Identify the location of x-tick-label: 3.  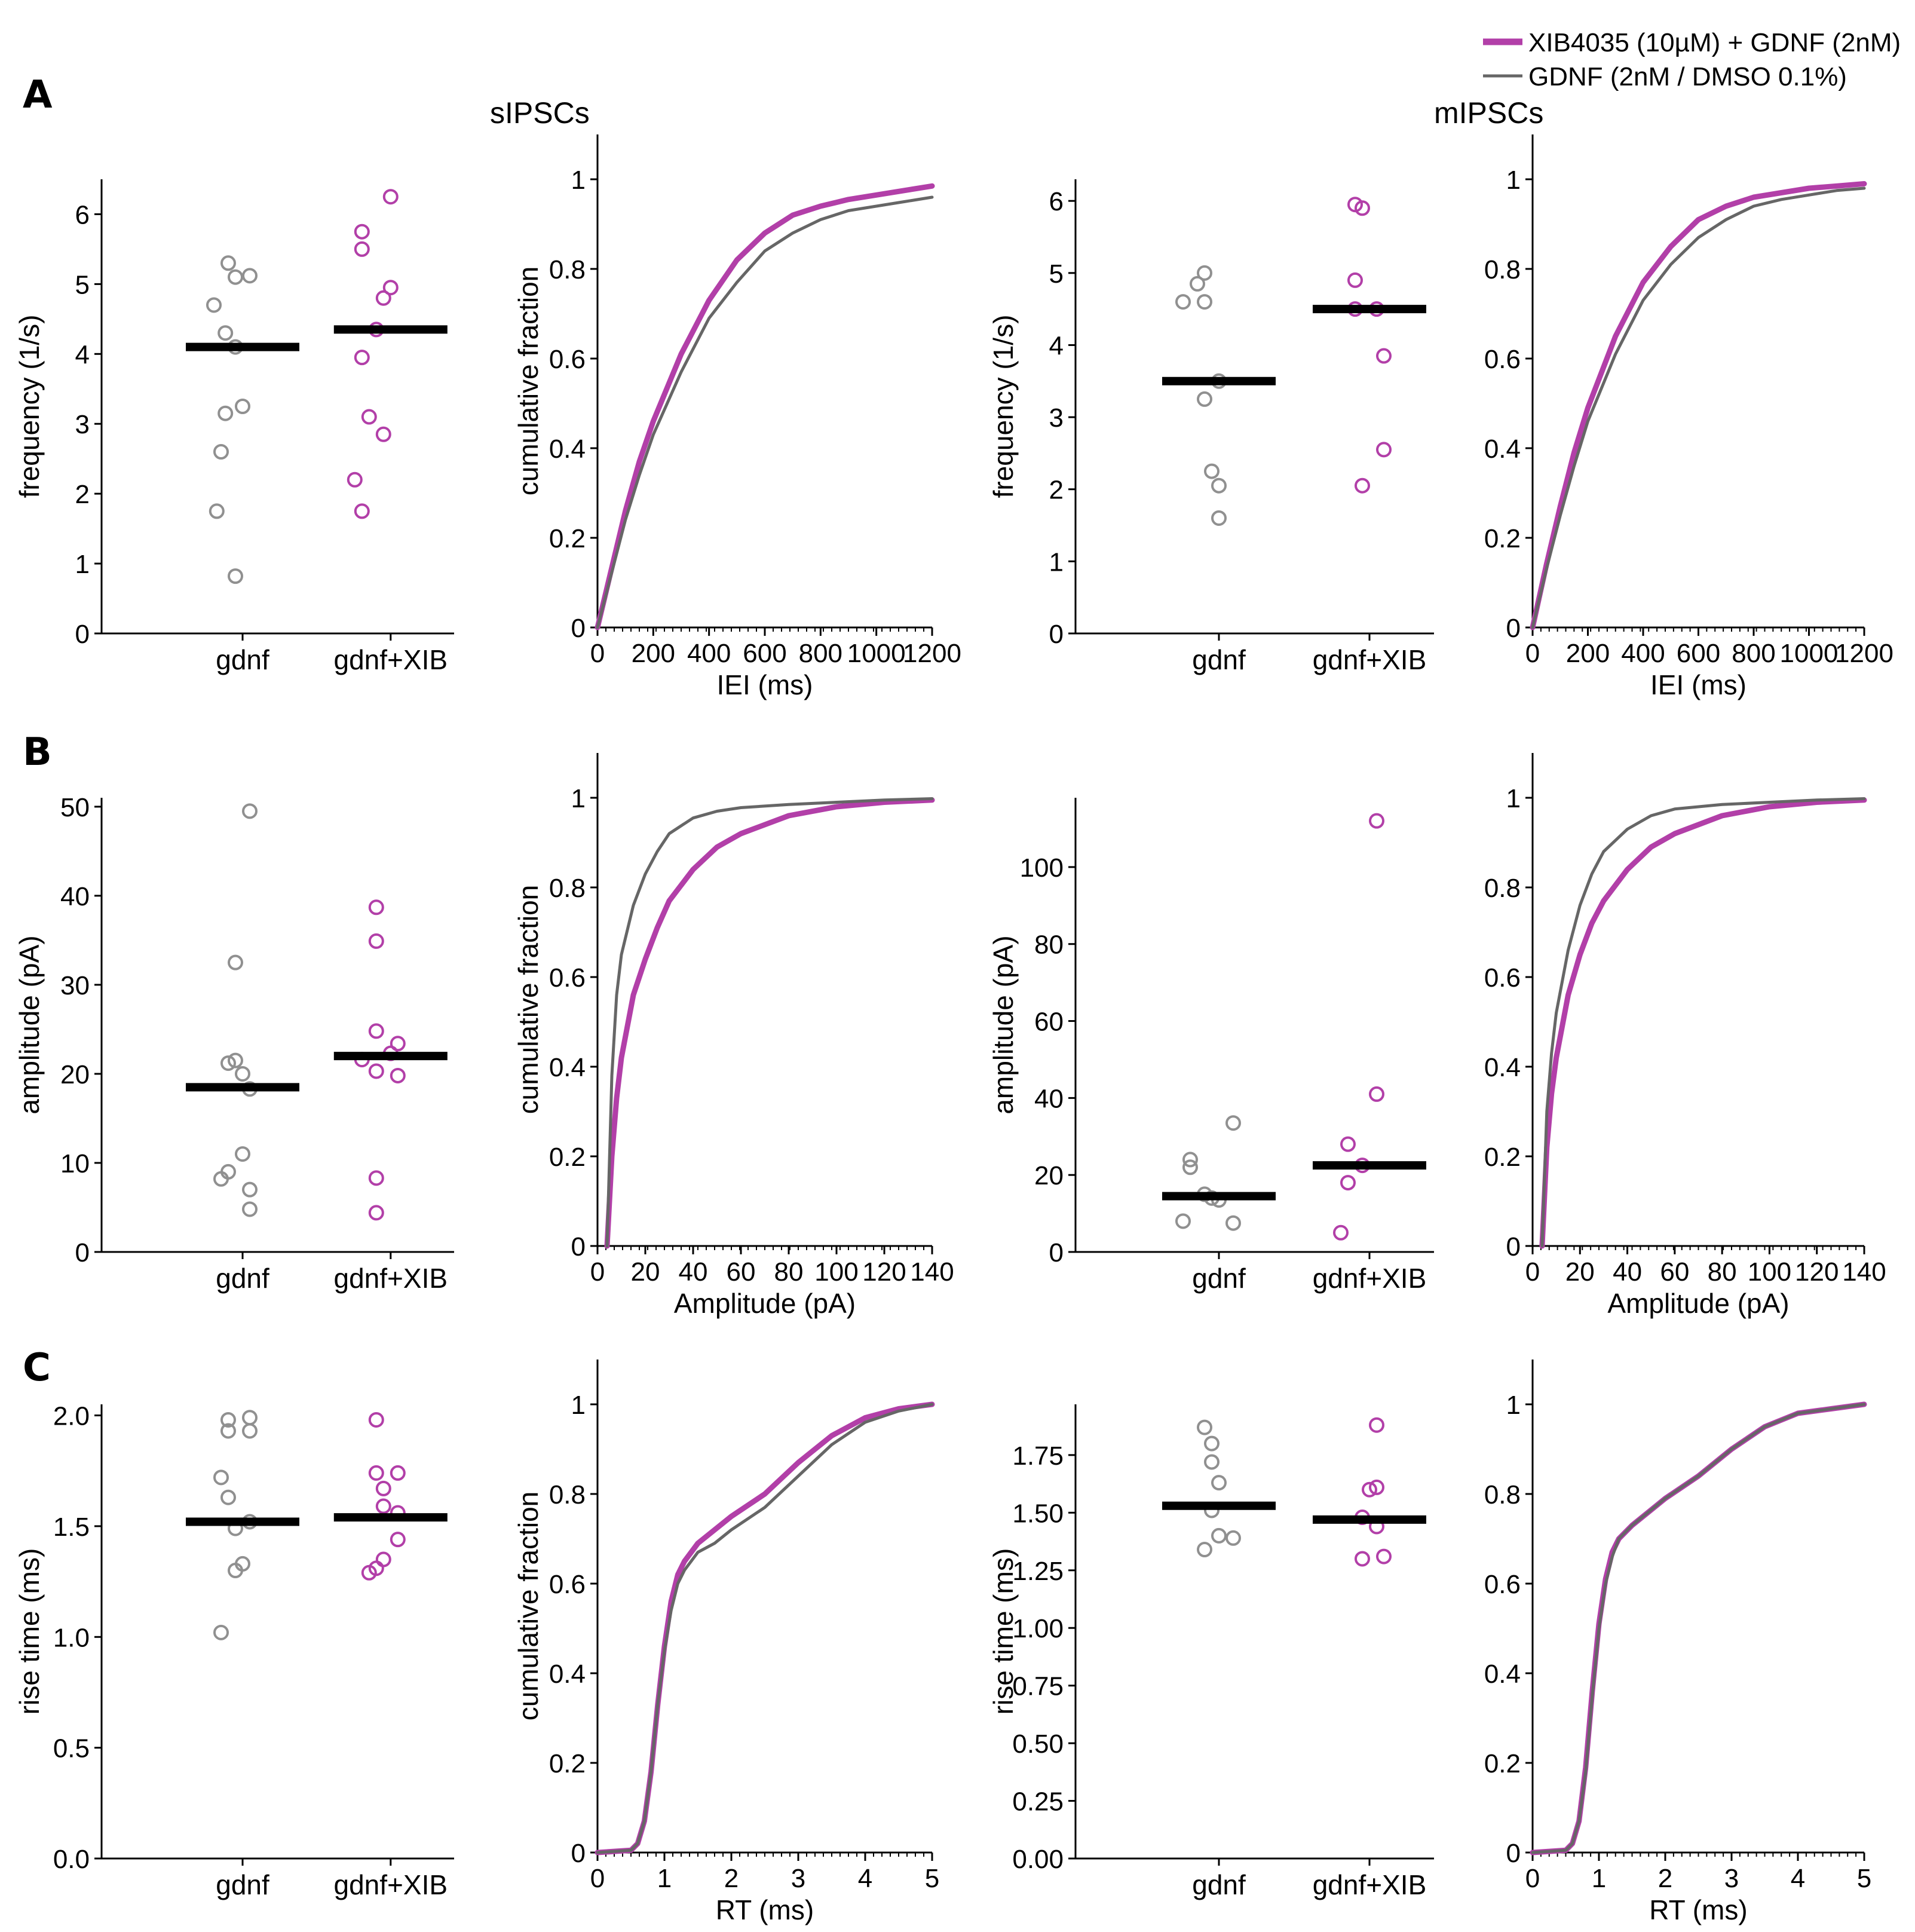
(1732, 1879).